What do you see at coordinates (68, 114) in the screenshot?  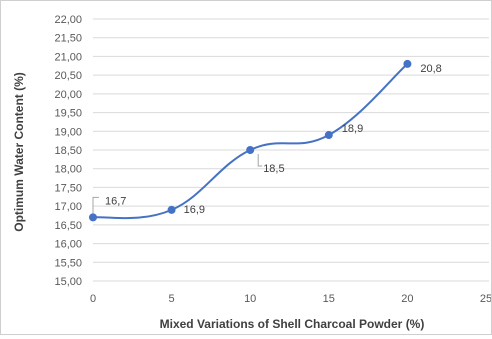 I see `y-tick-label: 19,50` at bounding box center [68, 114].